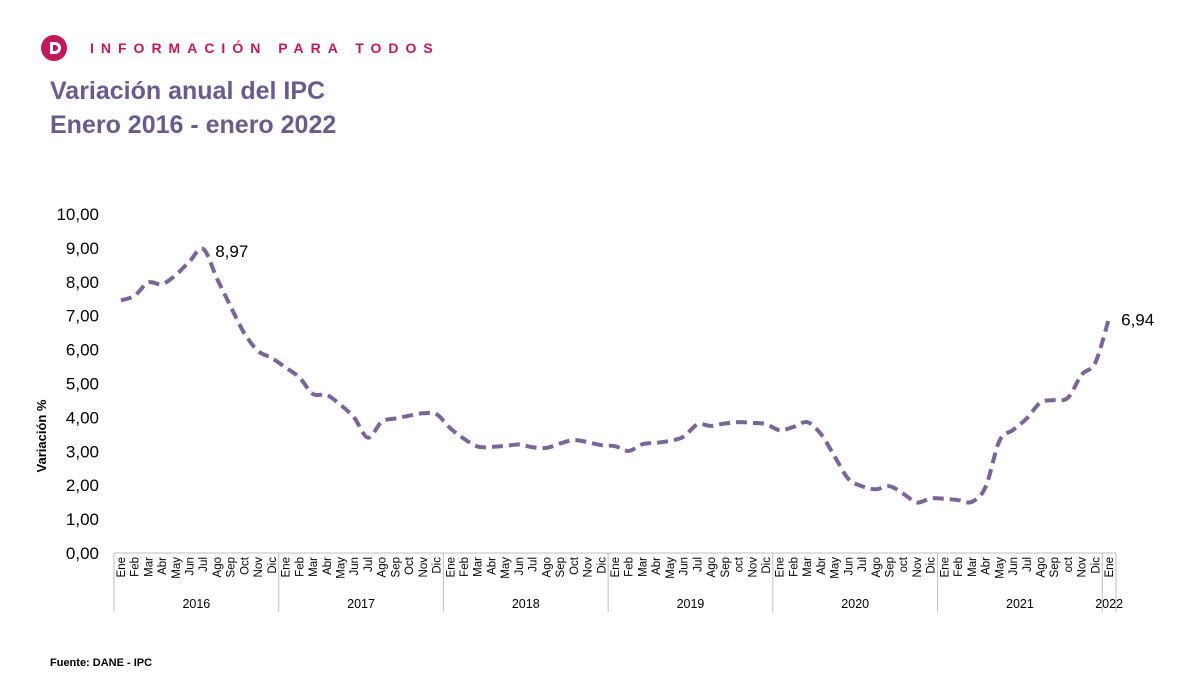  I want to click on dane-logo-icon, so click(54, 48).